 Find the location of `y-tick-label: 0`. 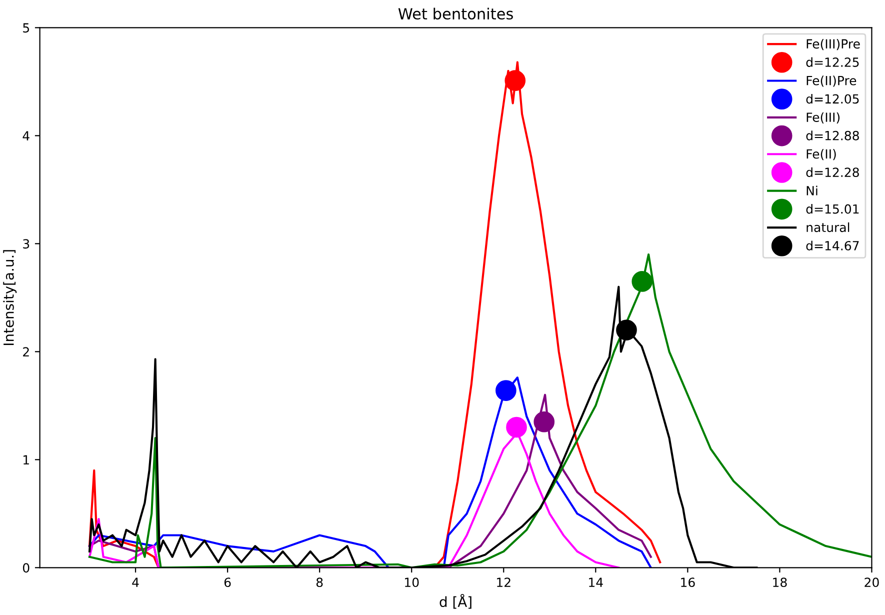

y-tick-label: 0 is located at coordinates (26, 568).